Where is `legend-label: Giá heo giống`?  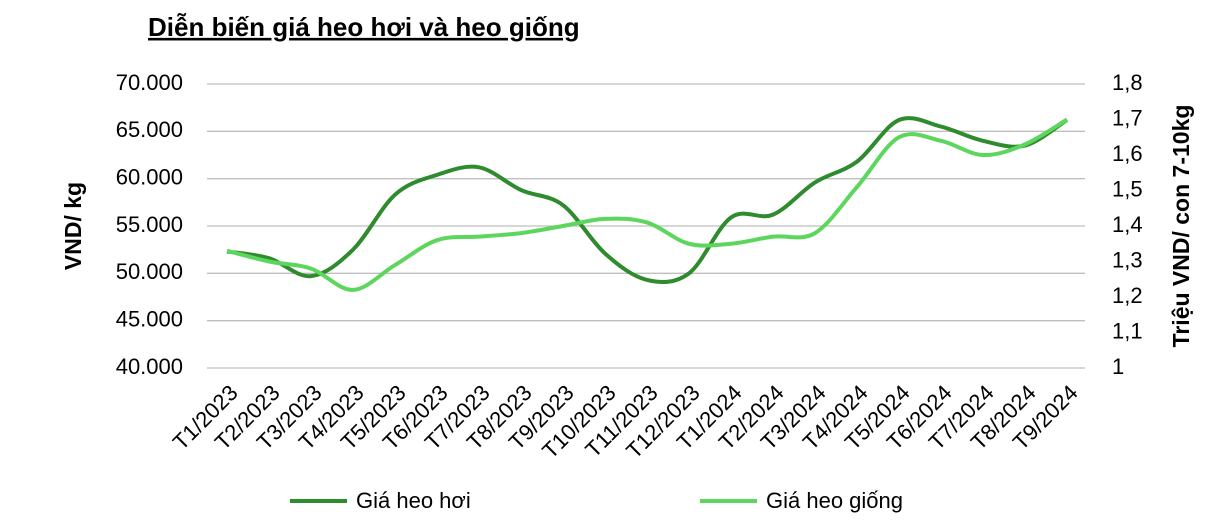 legend-label: Giá heo giống is located at coordinates (834, 500).